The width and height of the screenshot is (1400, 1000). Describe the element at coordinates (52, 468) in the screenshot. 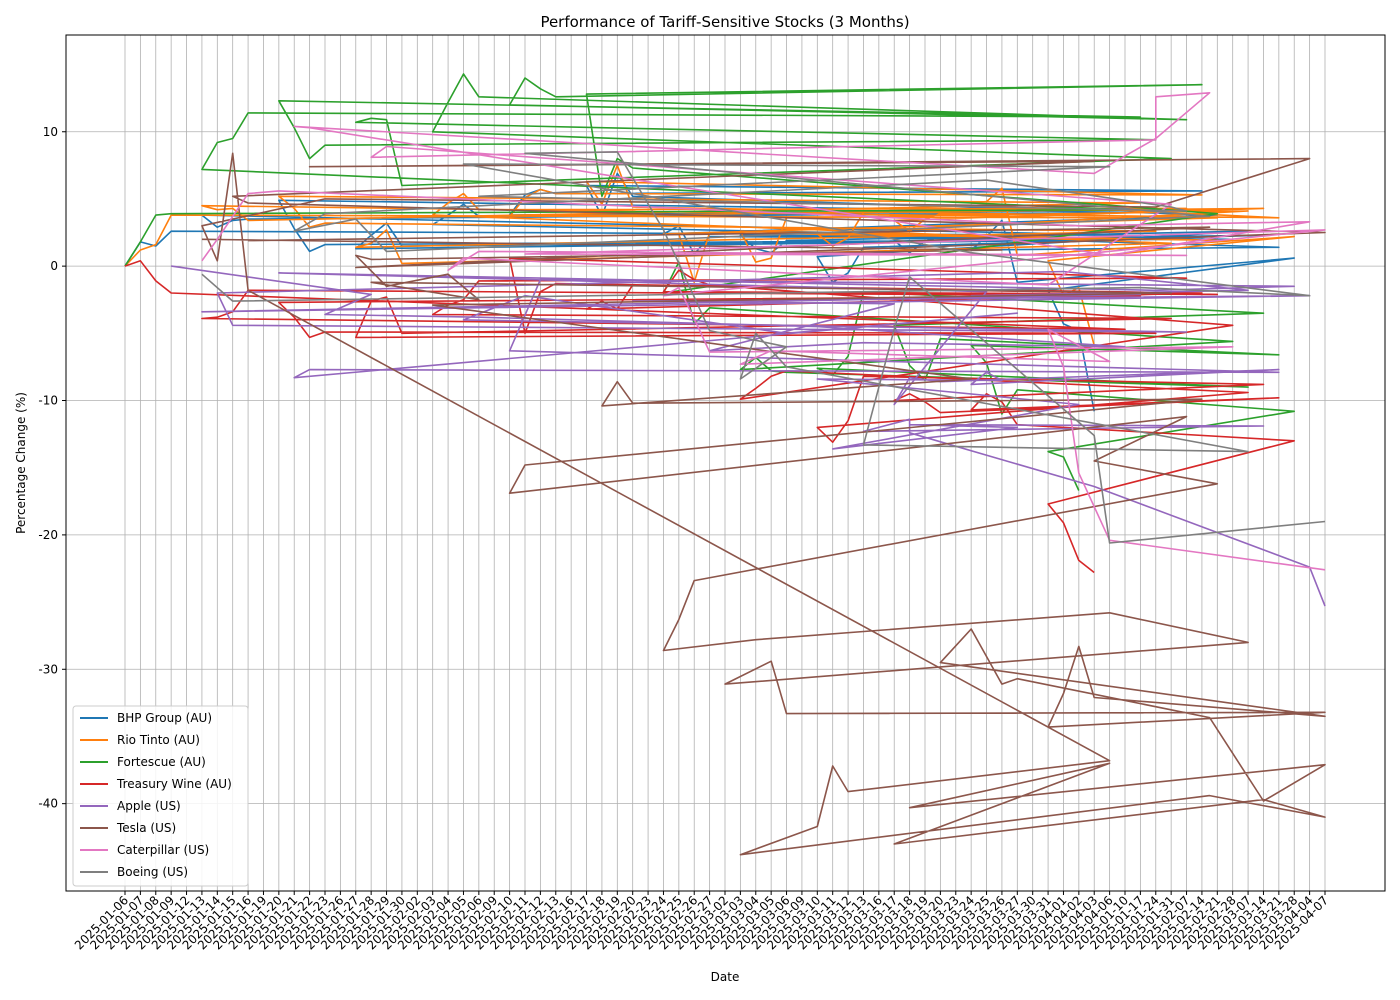

I see `y-ticks: 10 0 -10 -20 -30 -40` at that location.